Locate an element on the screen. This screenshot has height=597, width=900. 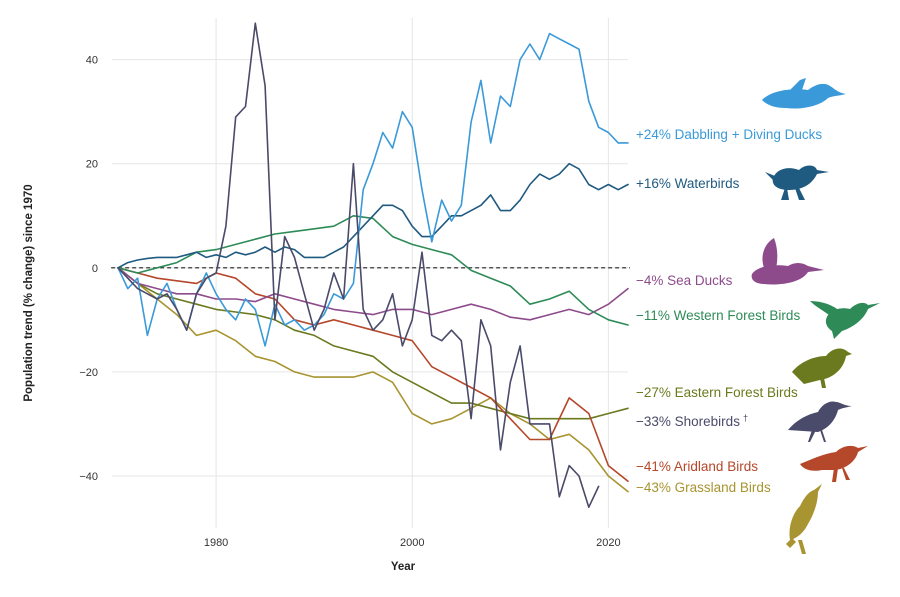
series-line-eastern is located at coordinates (373, 343).